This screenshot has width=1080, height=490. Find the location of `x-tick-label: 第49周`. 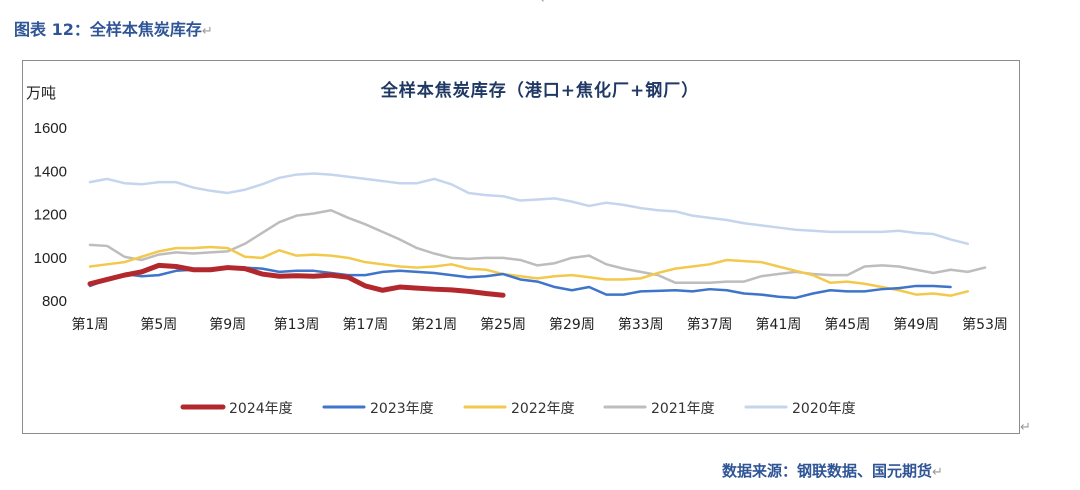

x-tick-label: 第49周 is located at coordinates (916, 324).